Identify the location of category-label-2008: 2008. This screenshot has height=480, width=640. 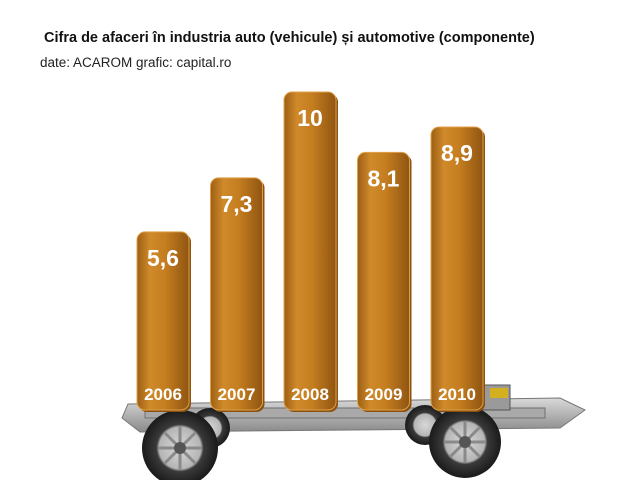
(310, 394).